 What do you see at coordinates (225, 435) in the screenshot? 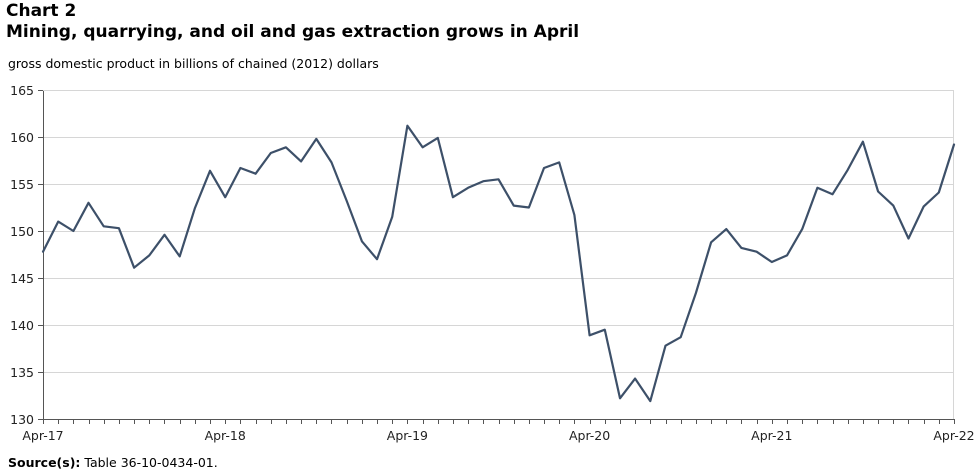
I see `x-tick-label: Apr-18` at bounding box center [225, 435].